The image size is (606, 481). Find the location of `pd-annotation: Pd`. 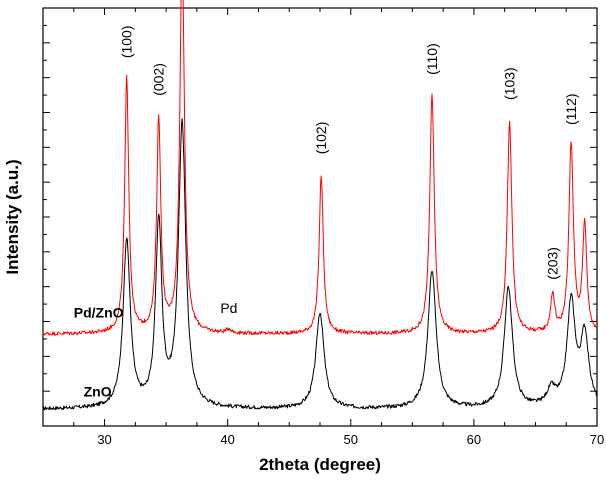

pd-annotation: Pd is located at coordinates (228, 308).